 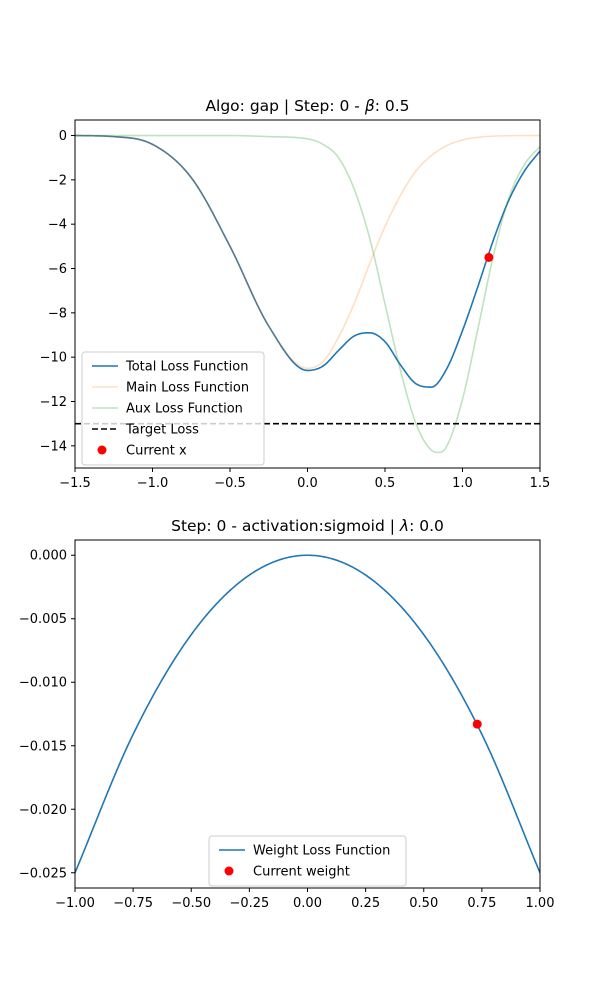 What do you see at coordinates (57, 313) in the screenshot?
I see `loss-chart-ytick-label: −8` at bounding box center [57, 313].